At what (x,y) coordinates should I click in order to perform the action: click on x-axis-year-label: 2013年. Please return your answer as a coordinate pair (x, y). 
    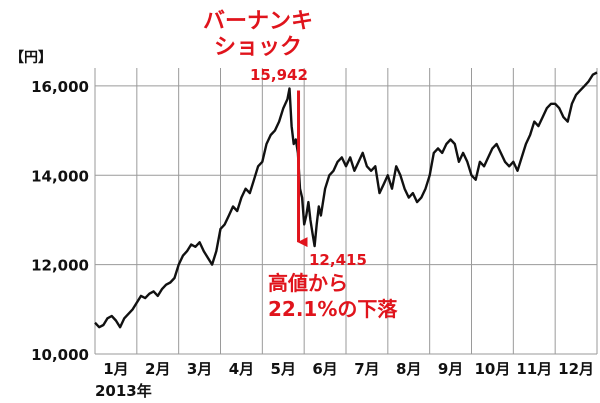
    Looking at the image, I should click on (123, 391).